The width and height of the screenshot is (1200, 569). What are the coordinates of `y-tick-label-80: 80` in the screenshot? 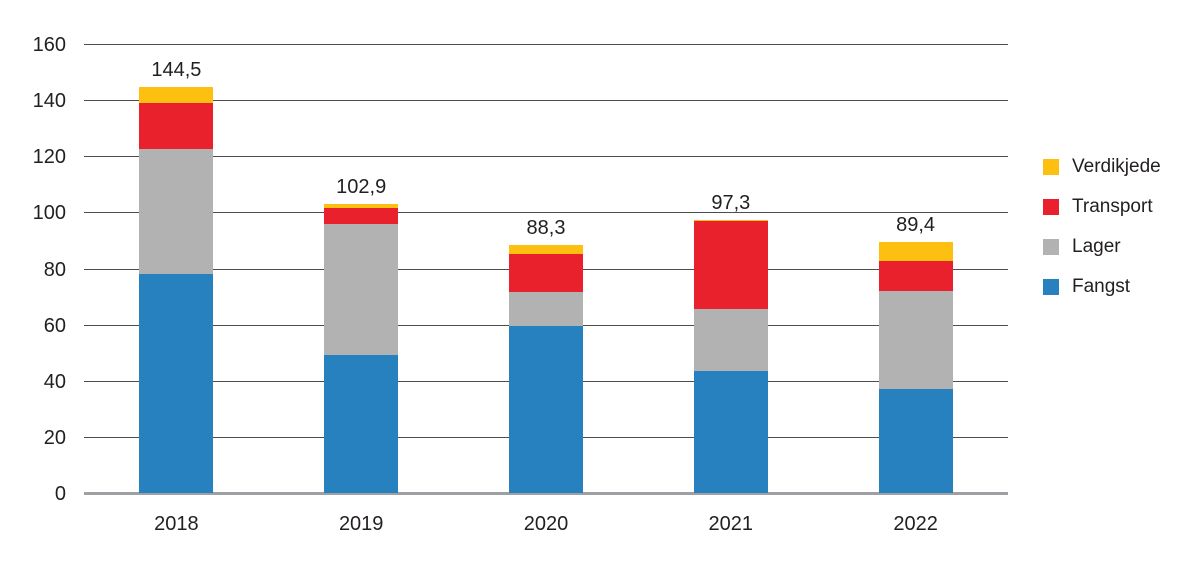 It's located at (54, 269).